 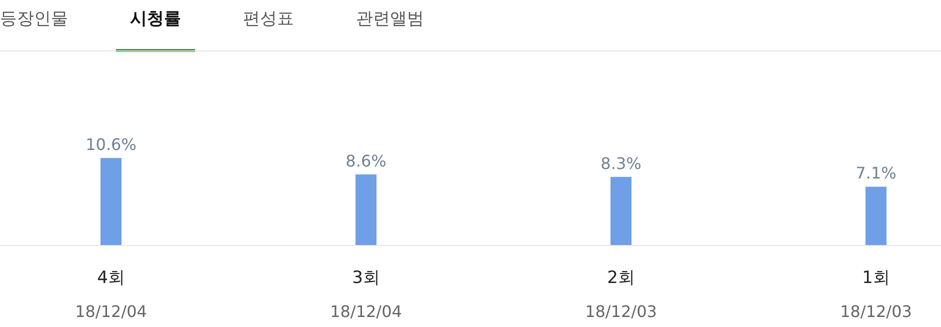 I want to click on data-label: 7.1%, so click(x=876, y=173).